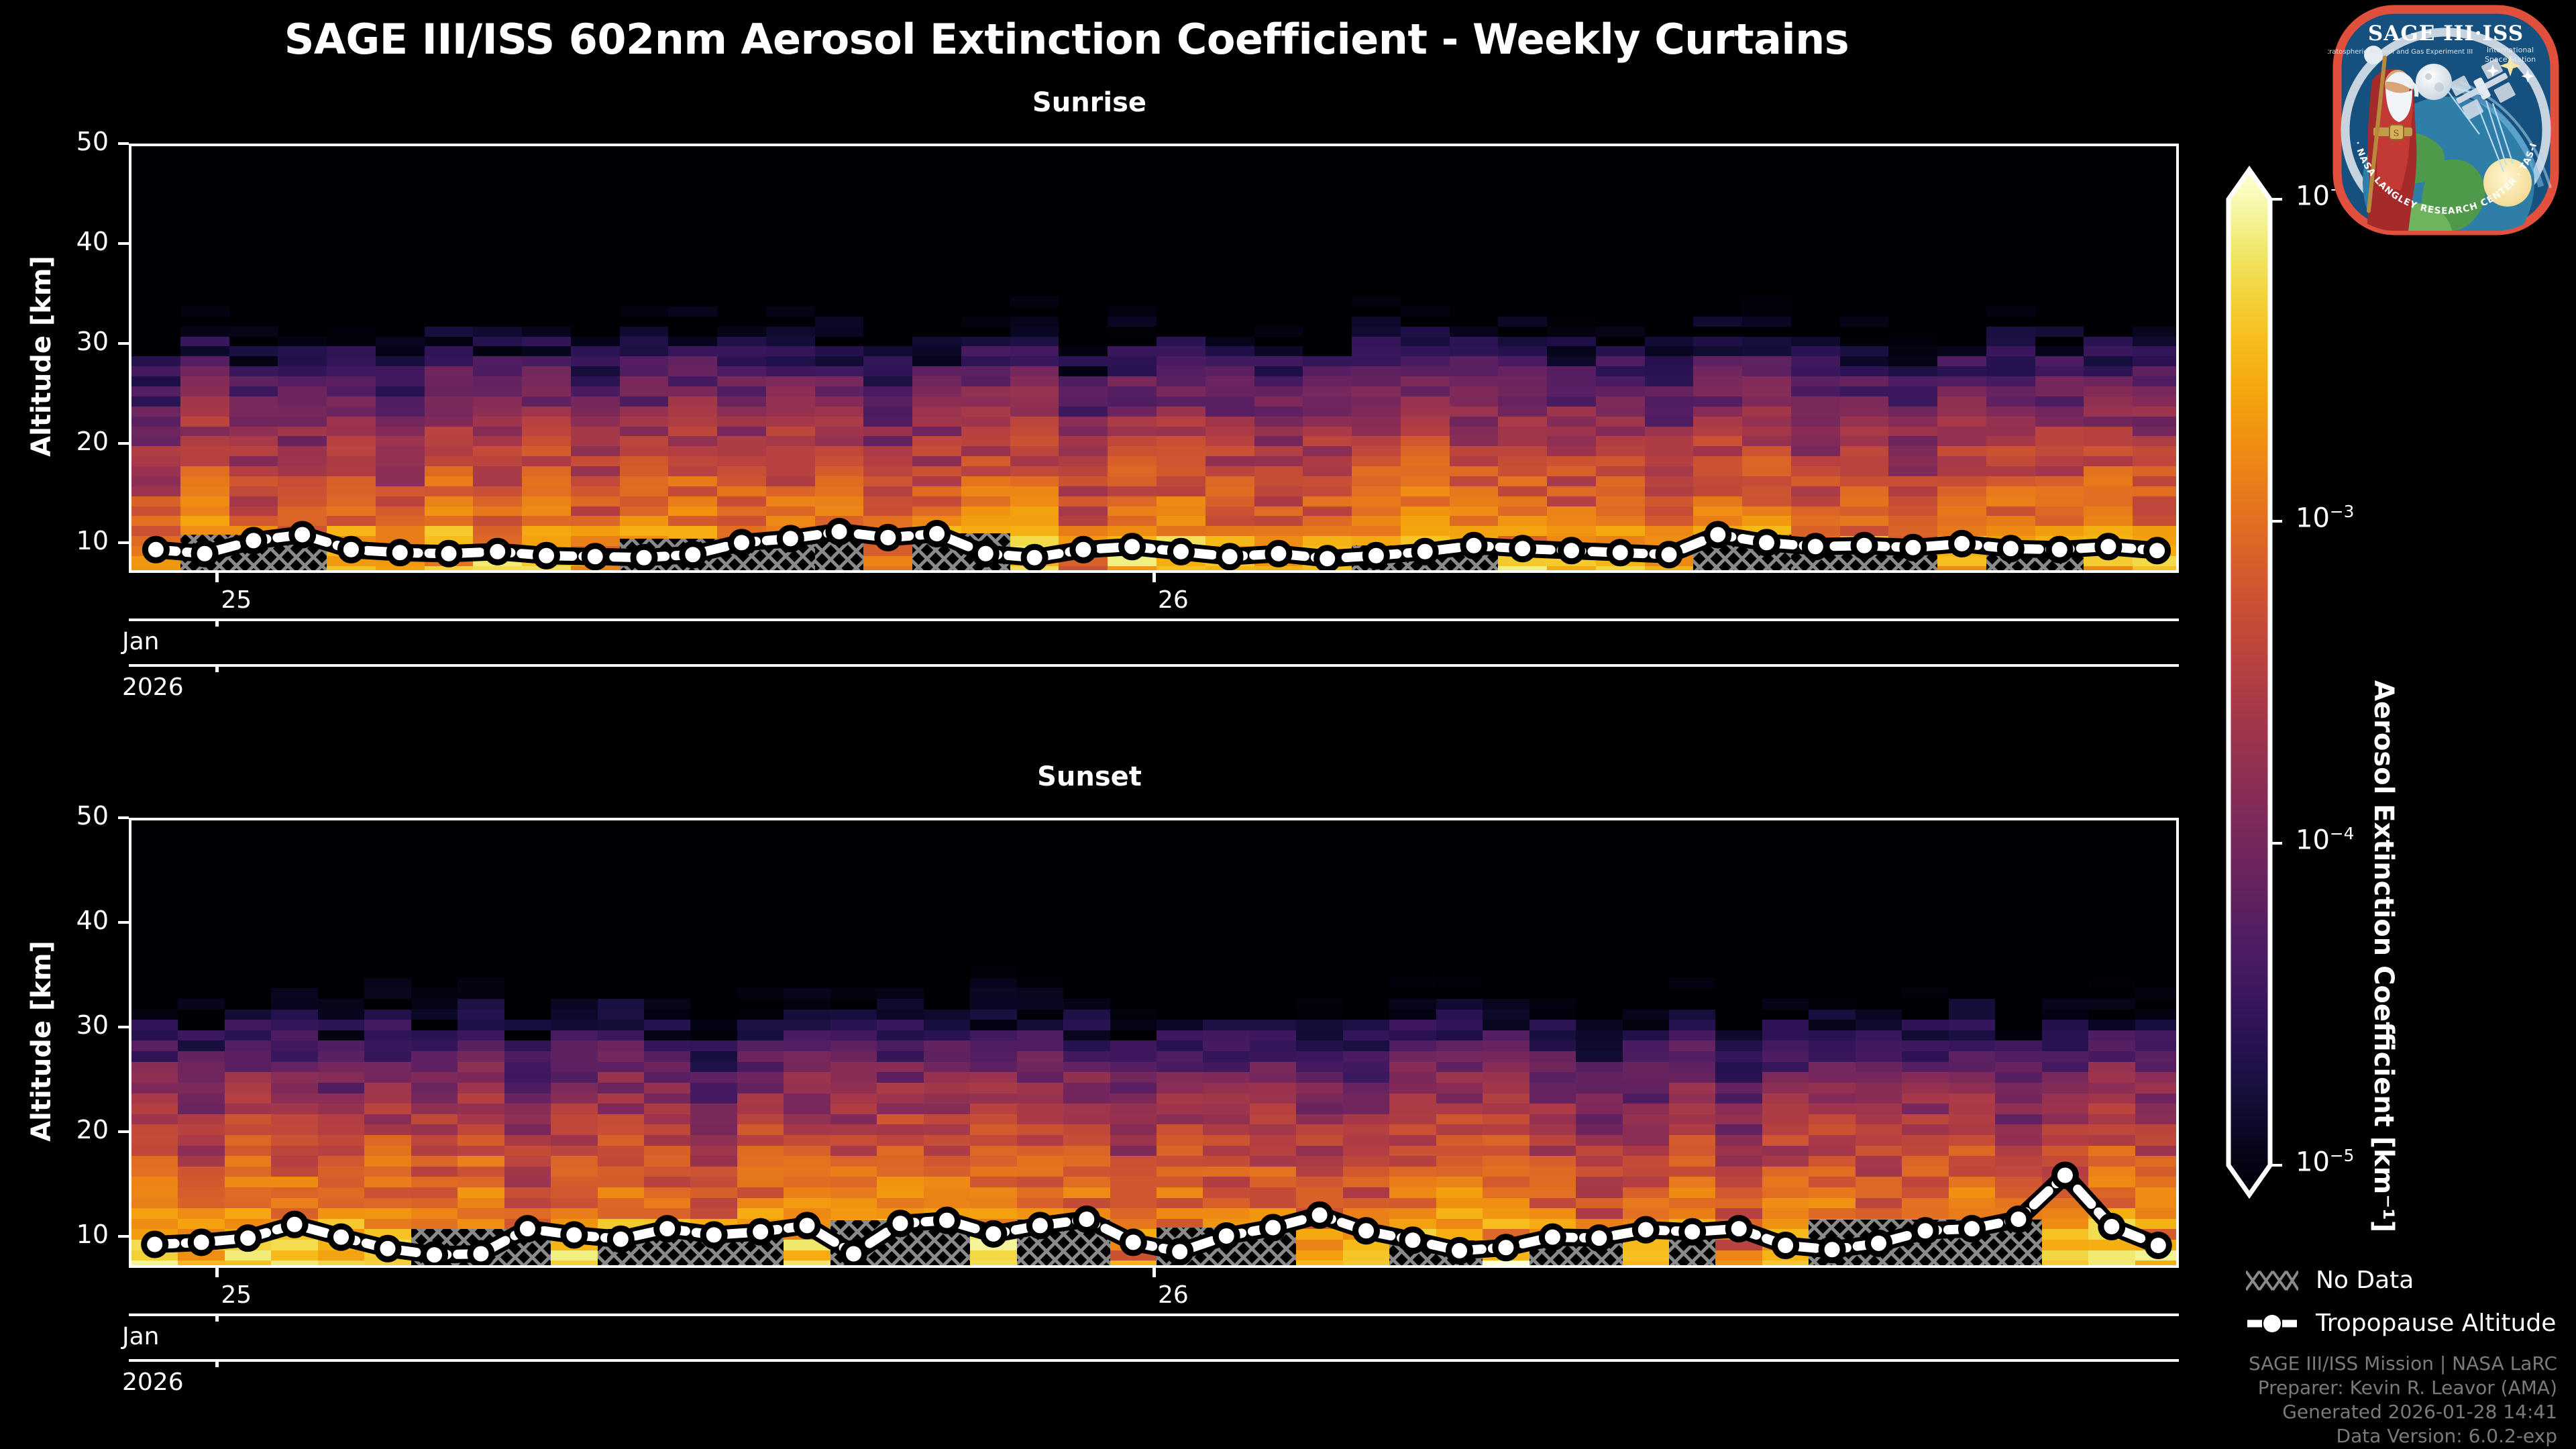  What do you see at coordinates (2436, 1323) in the screenshot?
I see `legend-label-tropopause: Tropopause Altitude` at bounding box center [2436, 1323].